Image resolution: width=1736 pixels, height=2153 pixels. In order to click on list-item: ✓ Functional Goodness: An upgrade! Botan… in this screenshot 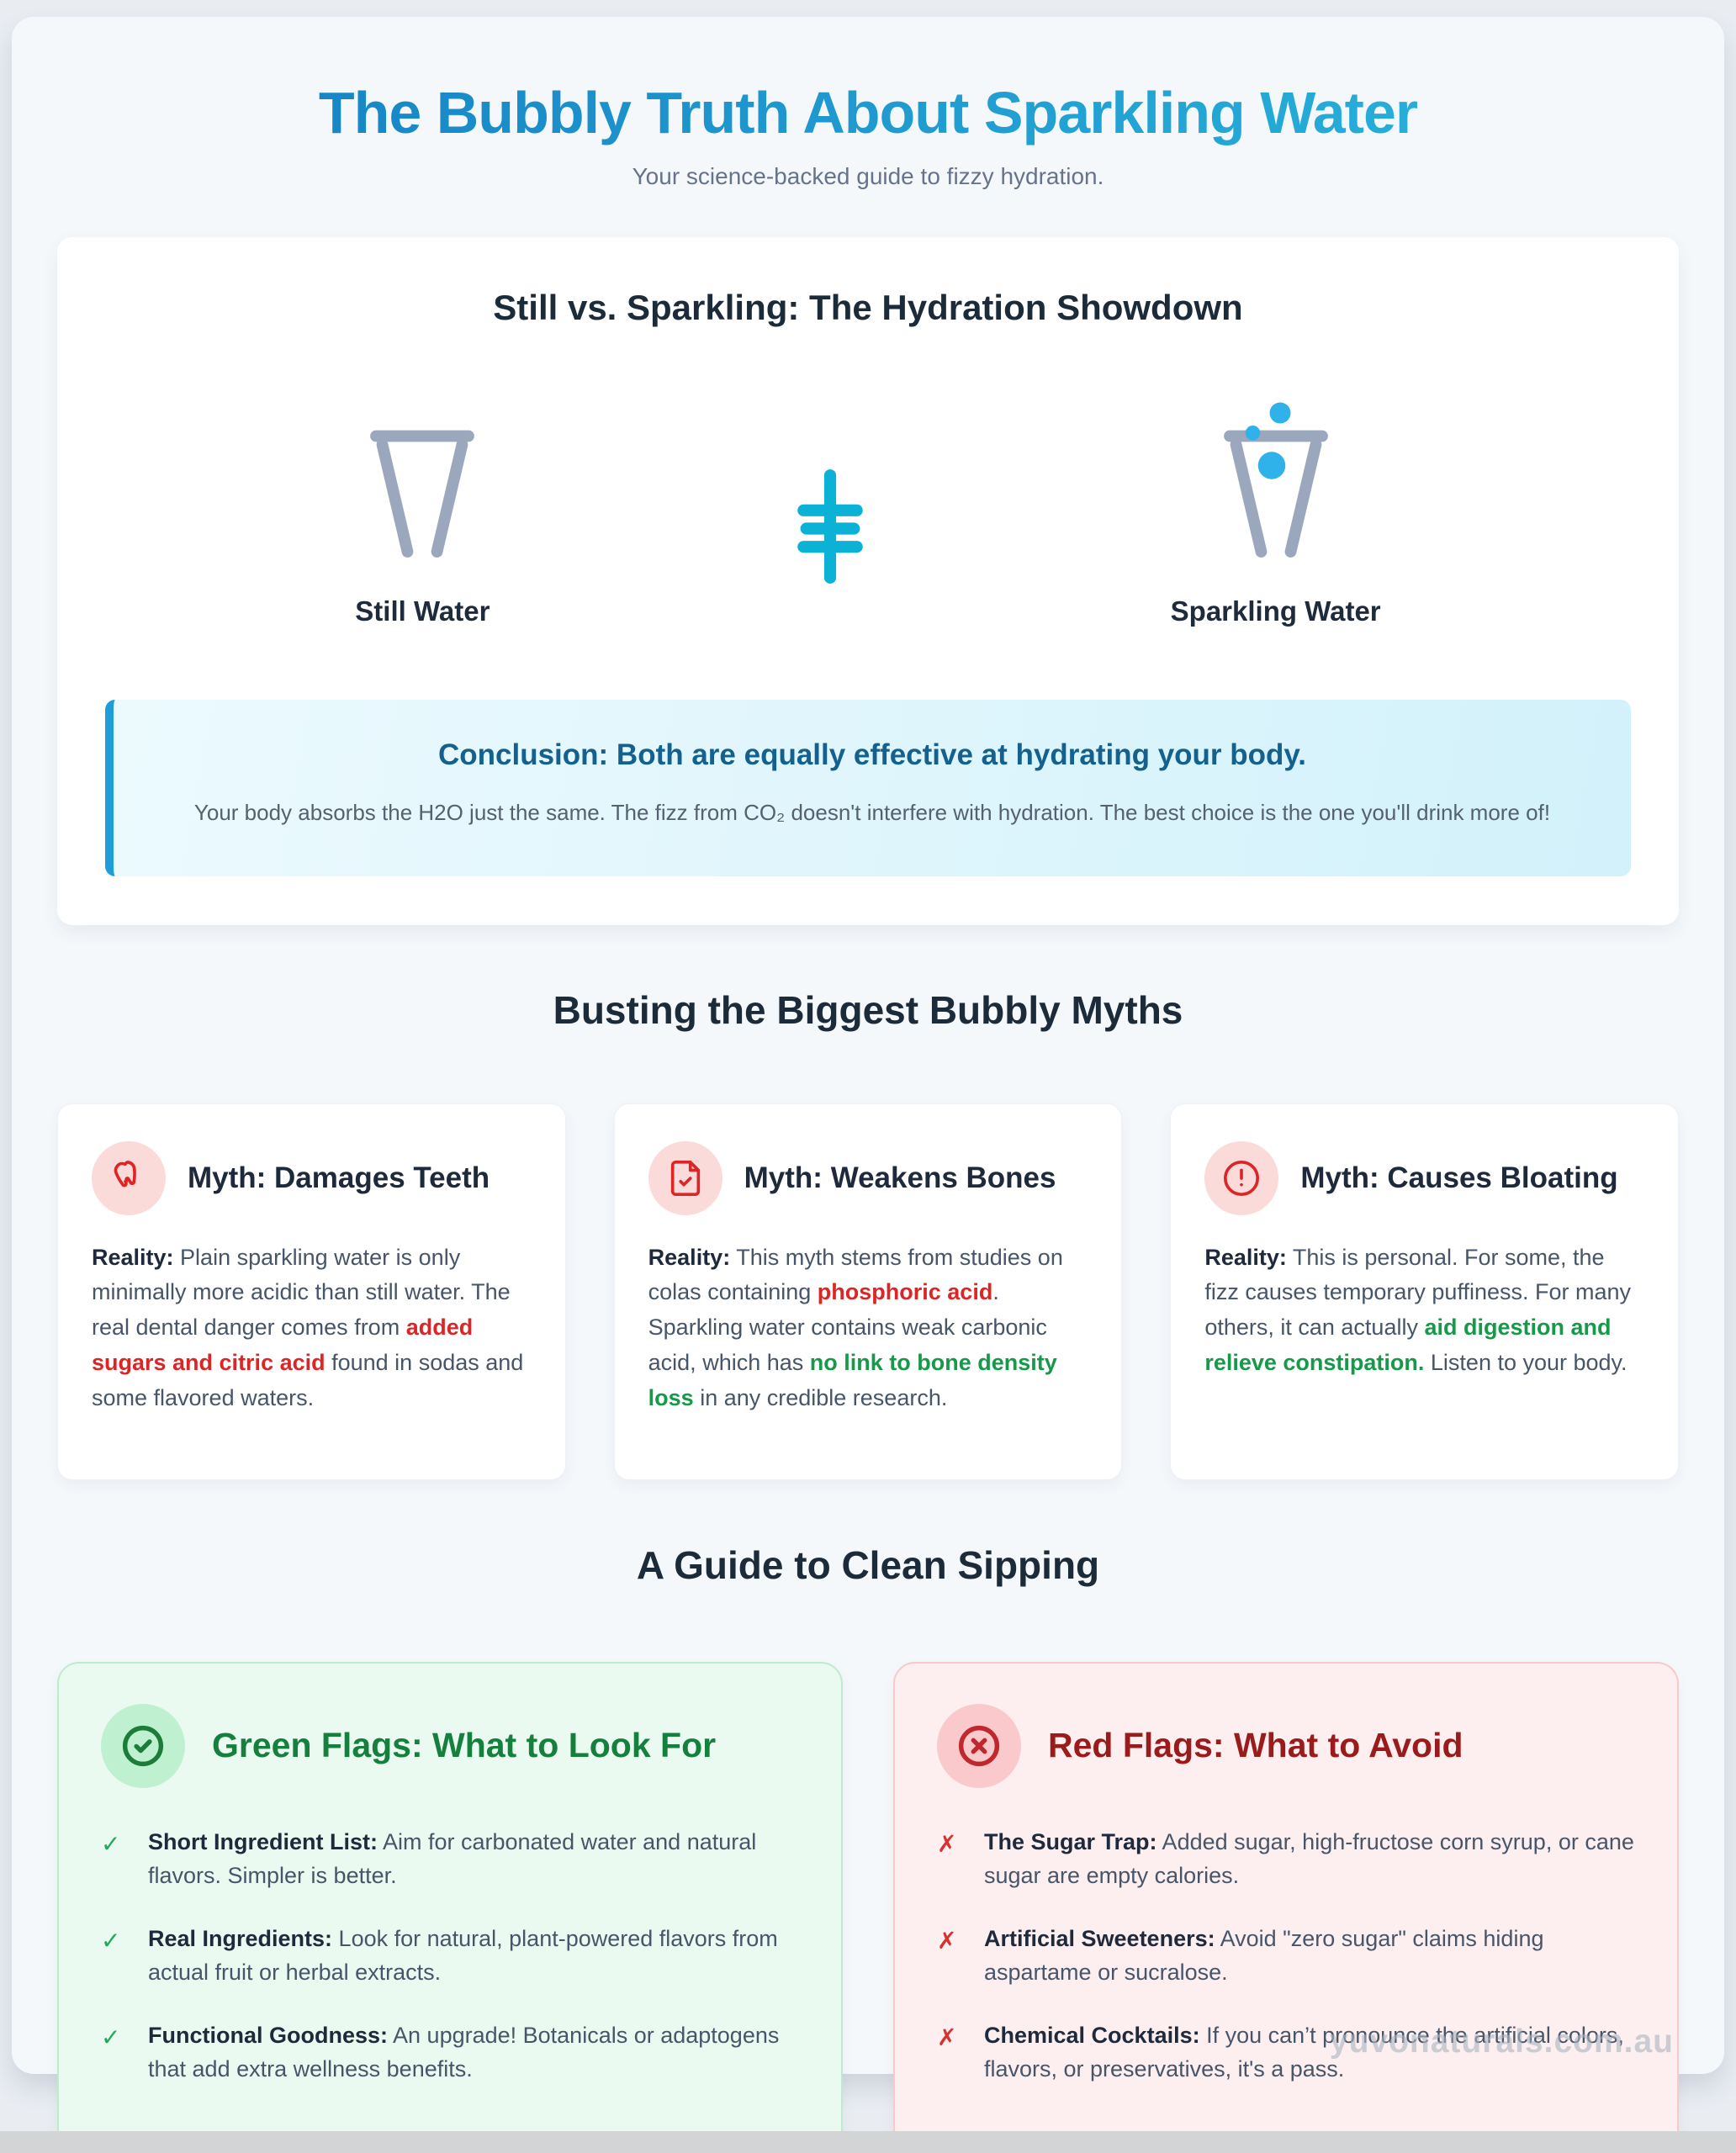, I will do `click(450, 2052)`.